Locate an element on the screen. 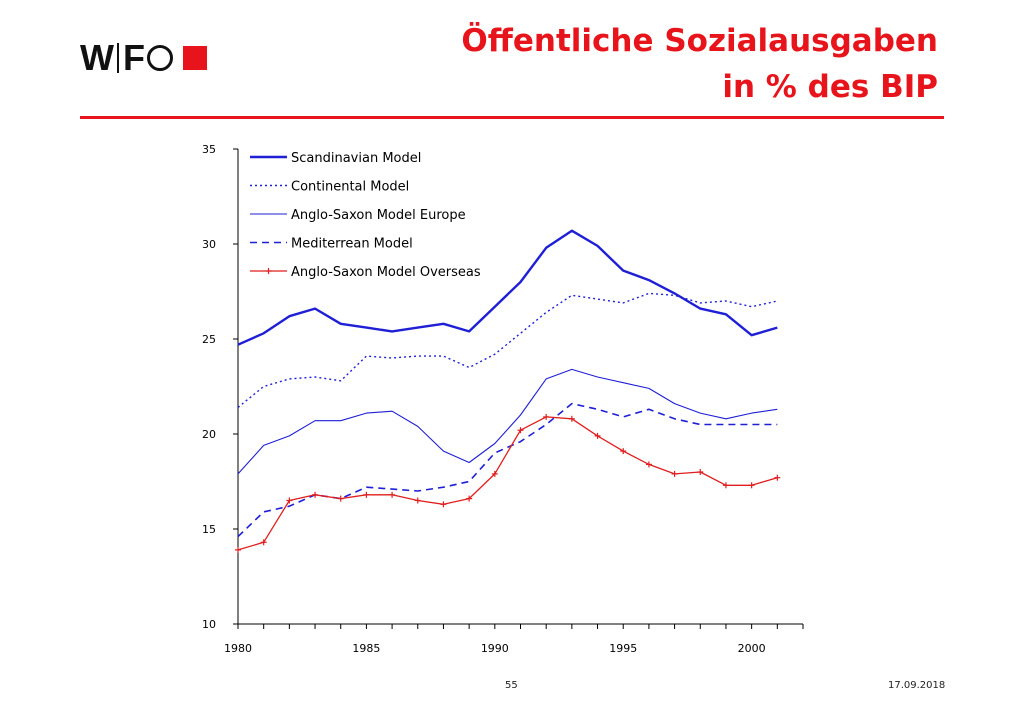  page-number: 55 is located at coordinates (511, 685).